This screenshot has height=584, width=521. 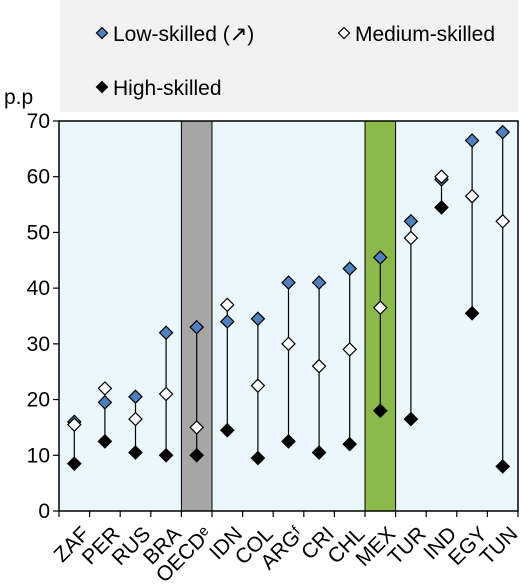 What do you see at coordinates (38, 455) in the screenshot?
I see `y-tick-label-10: 10` at bounding box center [38, 455].